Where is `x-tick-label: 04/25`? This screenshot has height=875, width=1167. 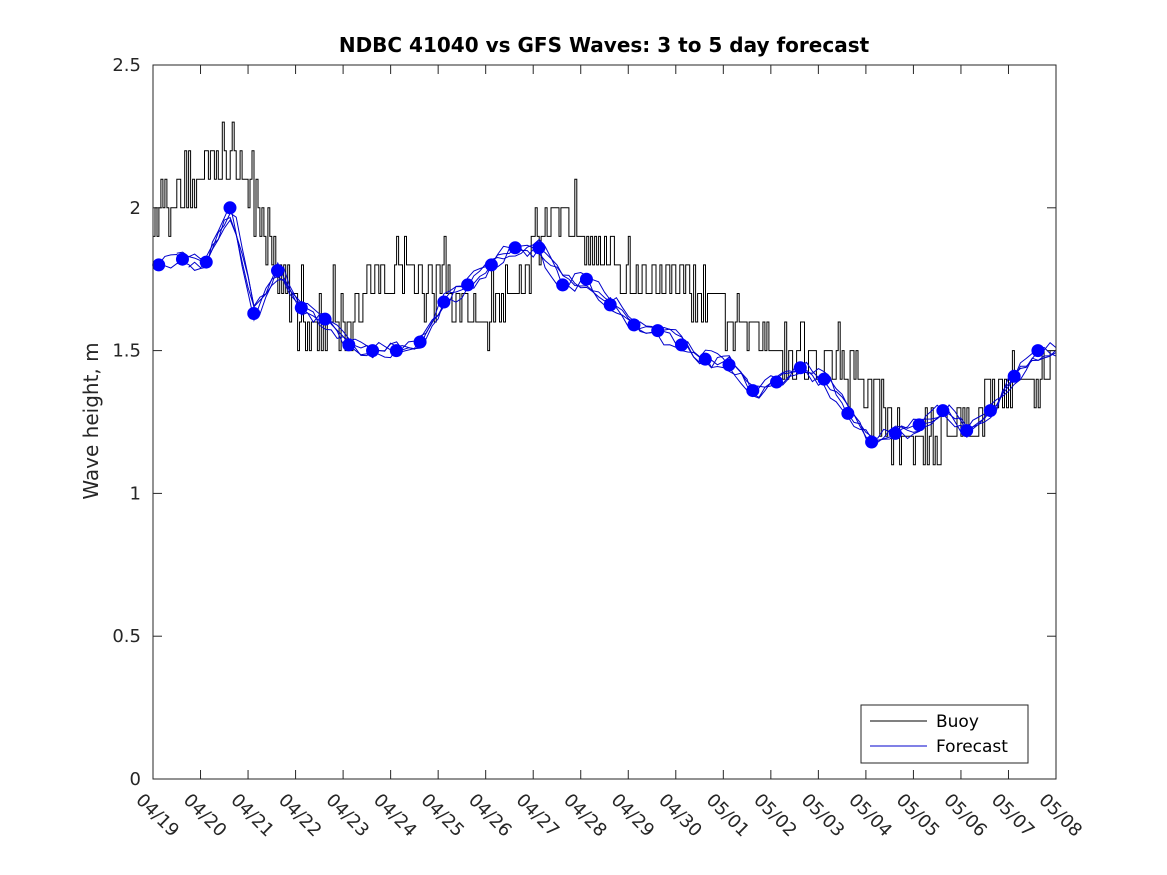
x-tick-label: 04/25 is located at coordinates (443, 816).